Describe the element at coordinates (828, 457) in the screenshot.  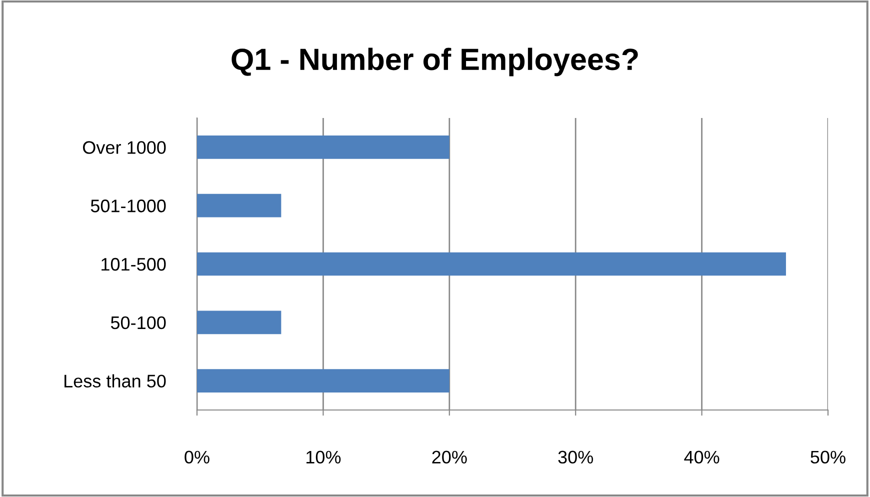
I see `x-tick-label: 50%` at that location.